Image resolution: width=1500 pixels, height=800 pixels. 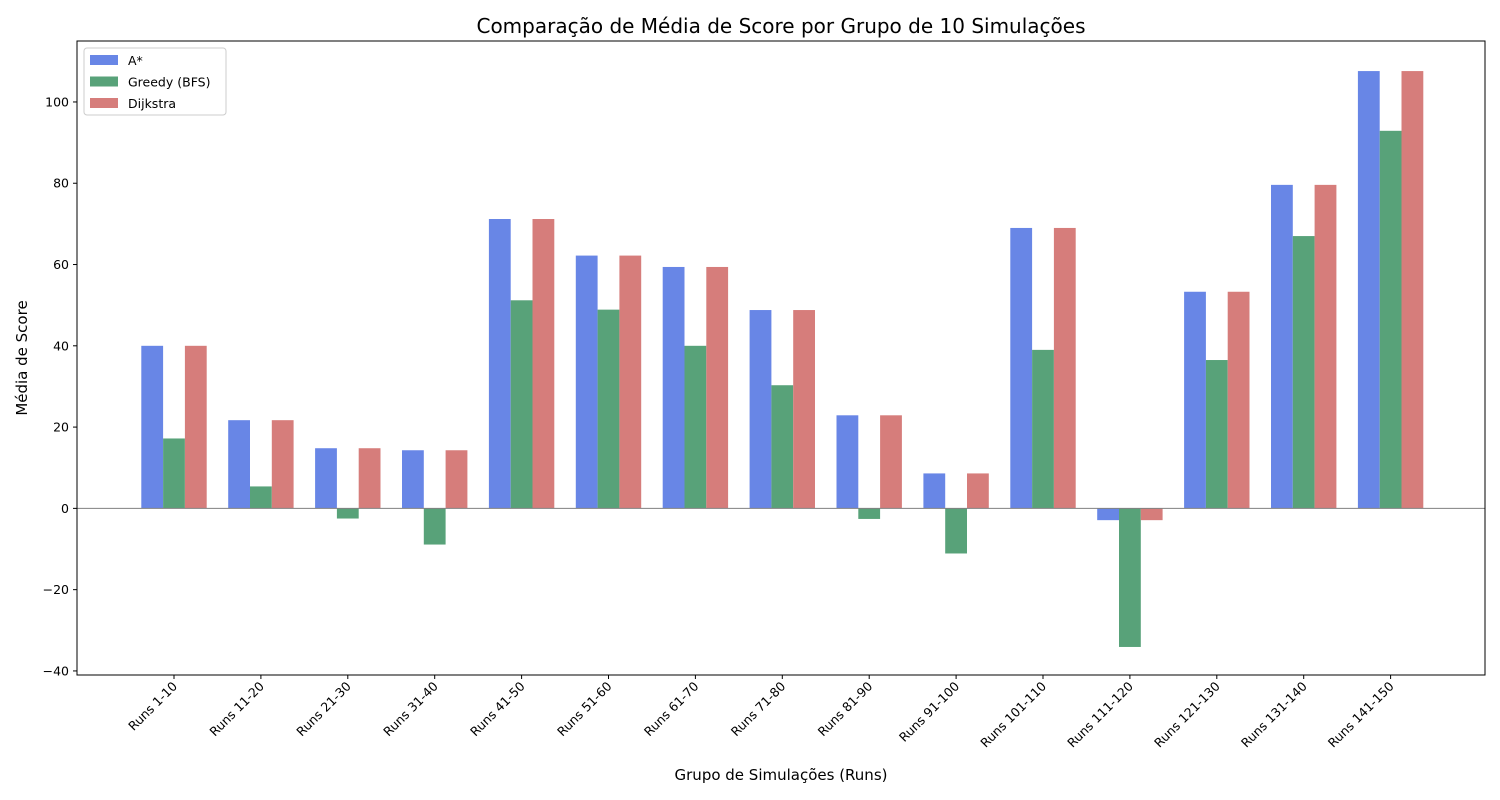 What do you see at coordinates (1195, 400) in the screenshot?
I see `bar-a--13` at bounding box center [1195, 400].